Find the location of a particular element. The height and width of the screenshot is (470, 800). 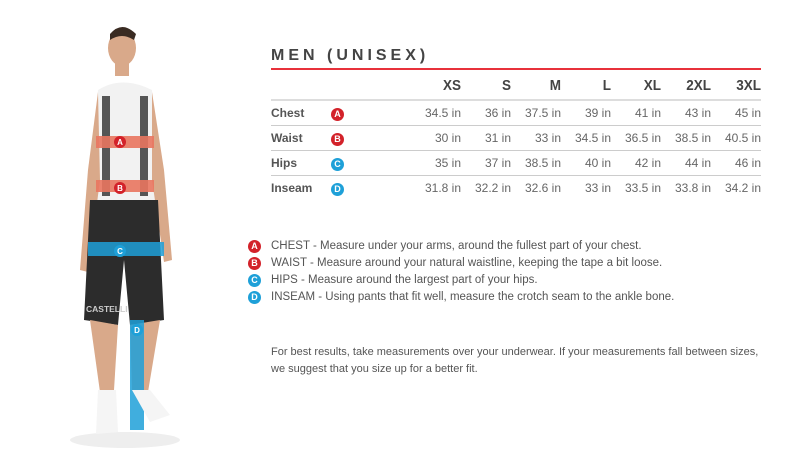

row-badge-cell: C is located at coordinates (371, 163).